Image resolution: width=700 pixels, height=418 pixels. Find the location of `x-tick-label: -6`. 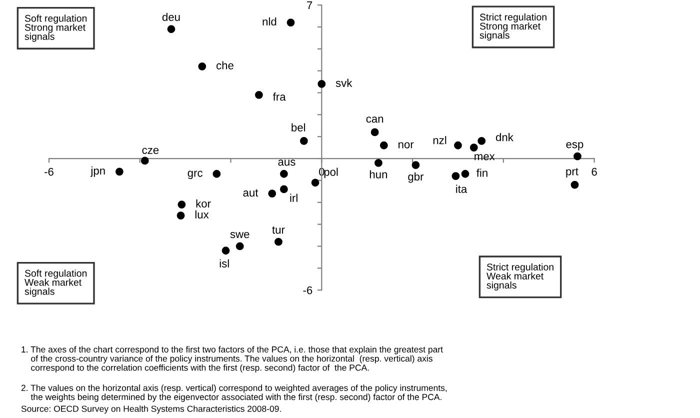

x-tick-label: -6 is located at coordinates (49, 172).